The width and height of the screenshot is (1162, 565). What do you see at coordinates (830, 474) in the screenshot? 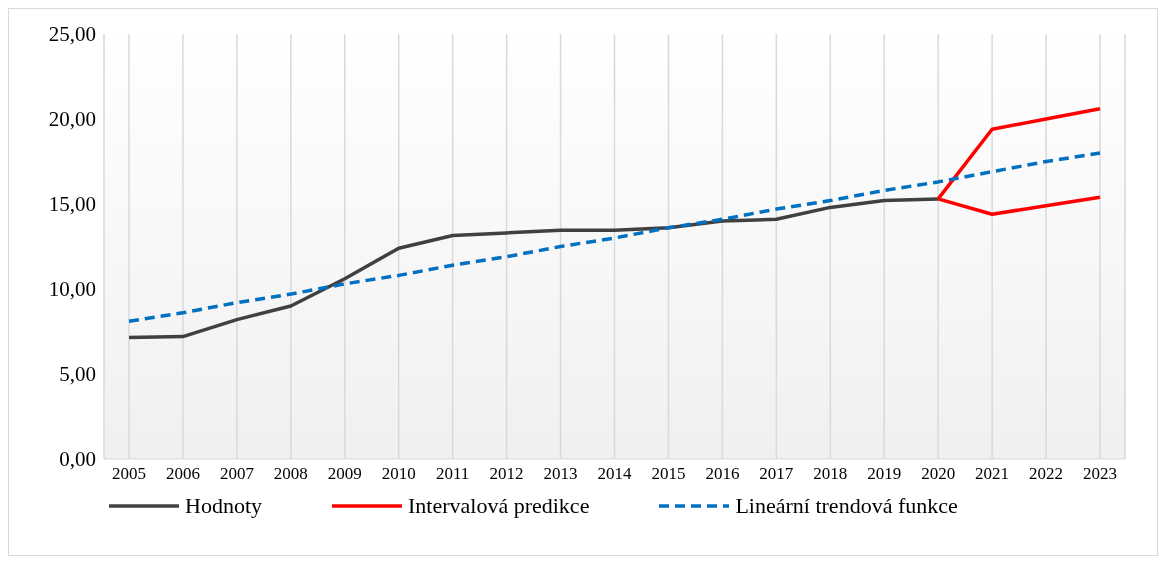
I see `x-tick-label: 2018` at bounding box center [830, 474].